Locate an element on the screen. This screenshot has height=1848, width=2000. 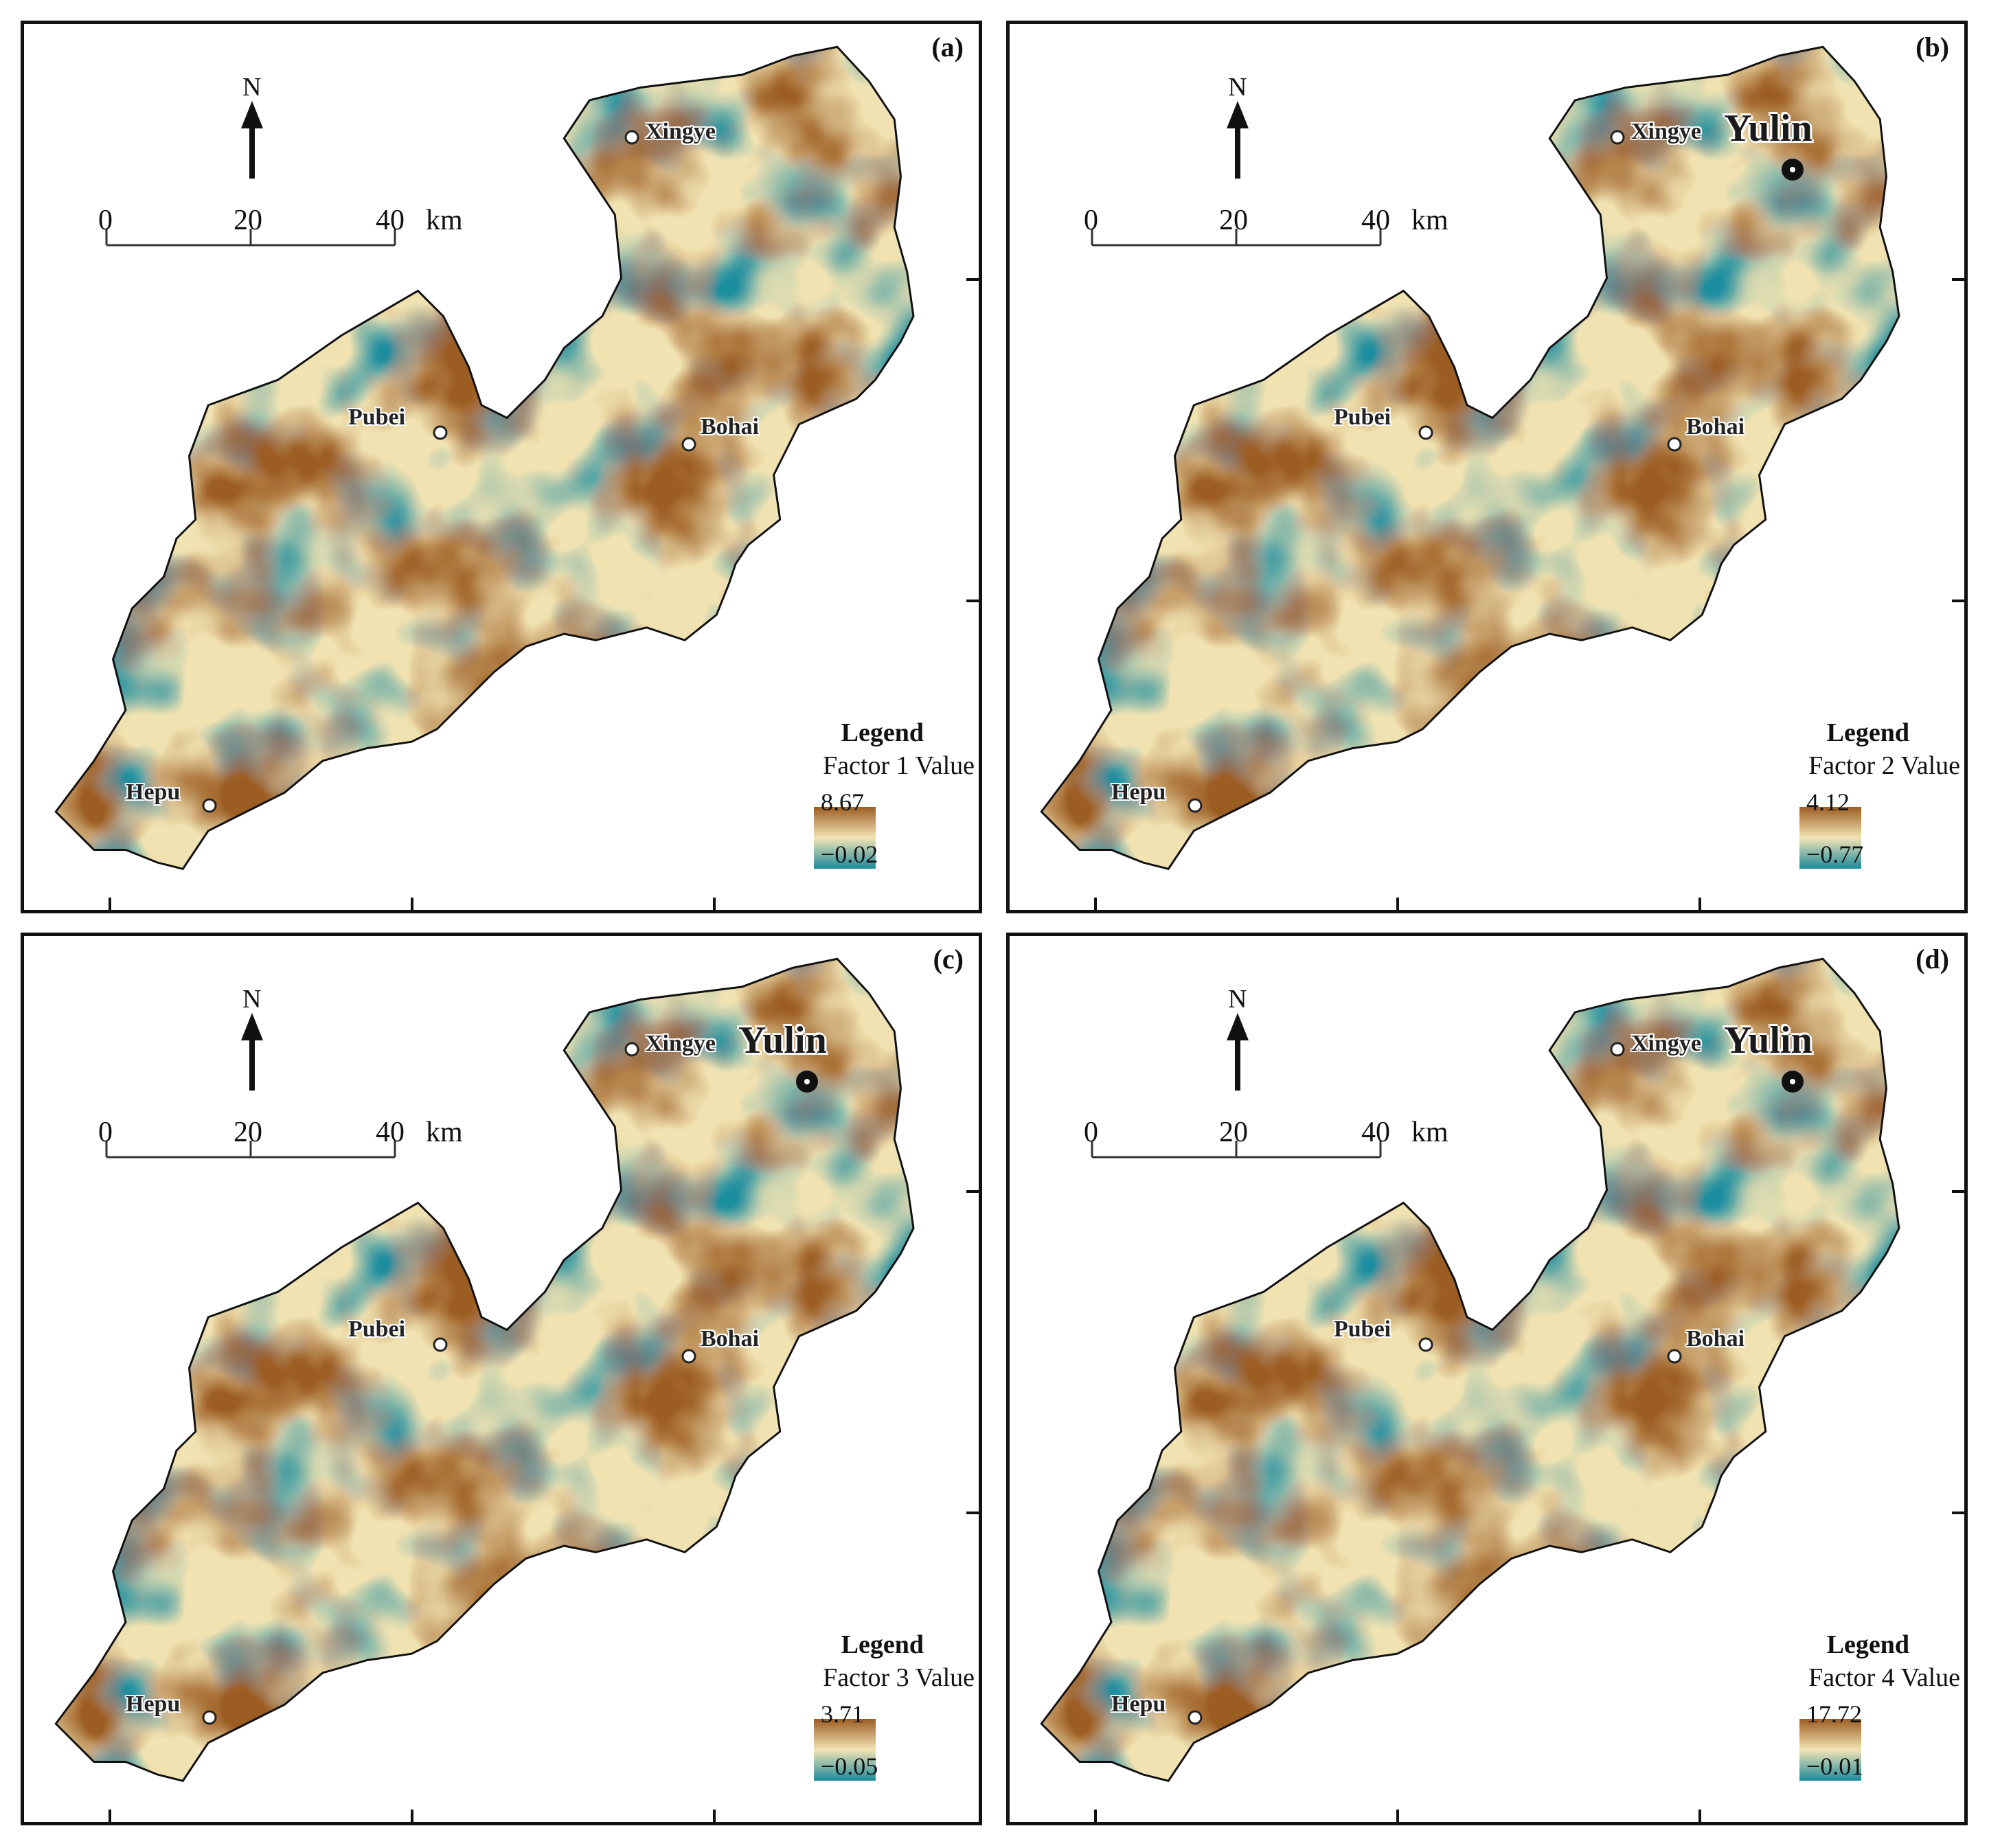
legend-min-value: −0.77 is located at coordinates (1835, 854).